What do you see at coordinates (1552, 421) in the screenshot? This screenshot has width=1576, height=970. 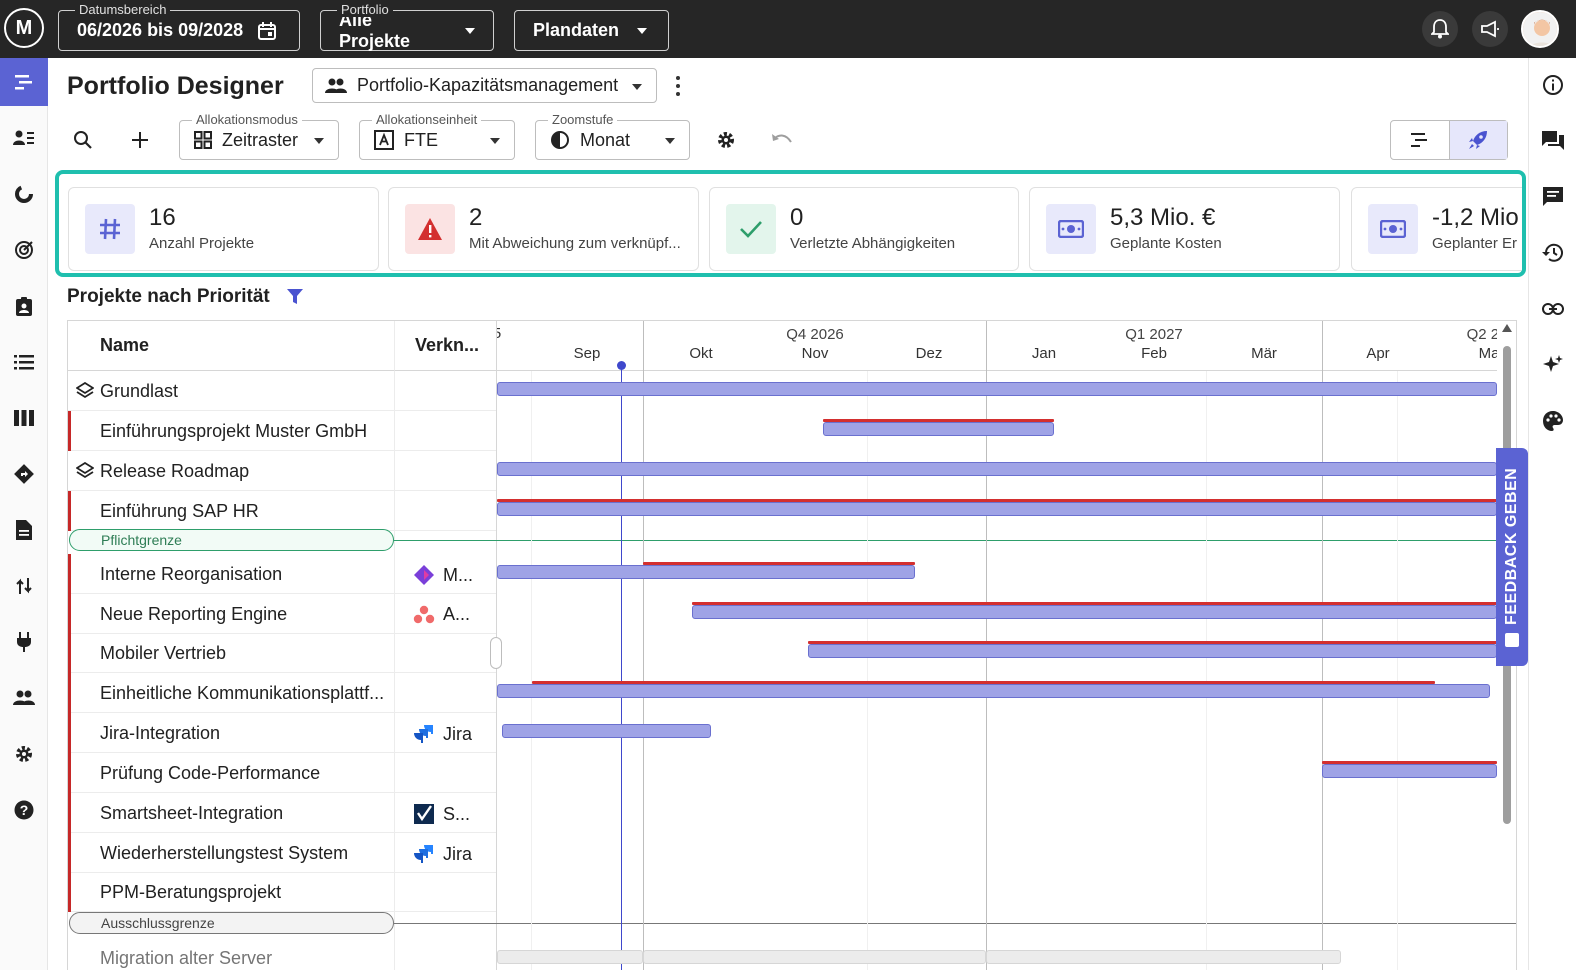 I see `theme-button` at bounding box center [1552, 421].